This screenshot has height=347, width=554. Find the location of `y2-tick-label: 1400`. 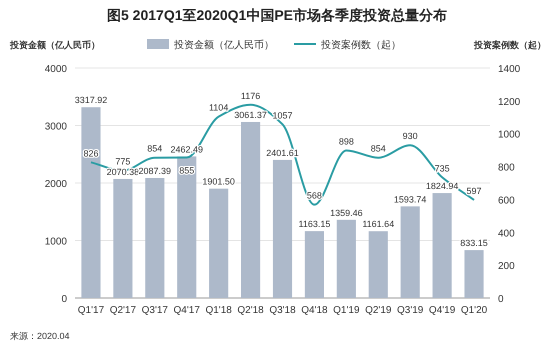

y2-tick-label: 1400 is located at coordinates (509, 69).